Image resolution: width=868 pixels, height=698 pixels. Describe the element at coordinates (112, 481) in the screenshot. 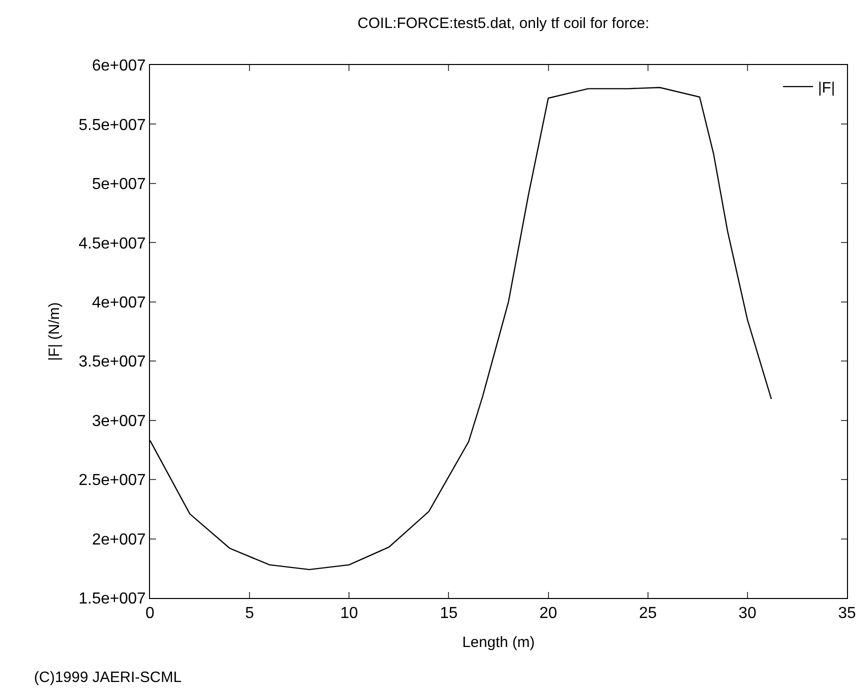

I see `y-tick-label: 2.5e+007` at that location.